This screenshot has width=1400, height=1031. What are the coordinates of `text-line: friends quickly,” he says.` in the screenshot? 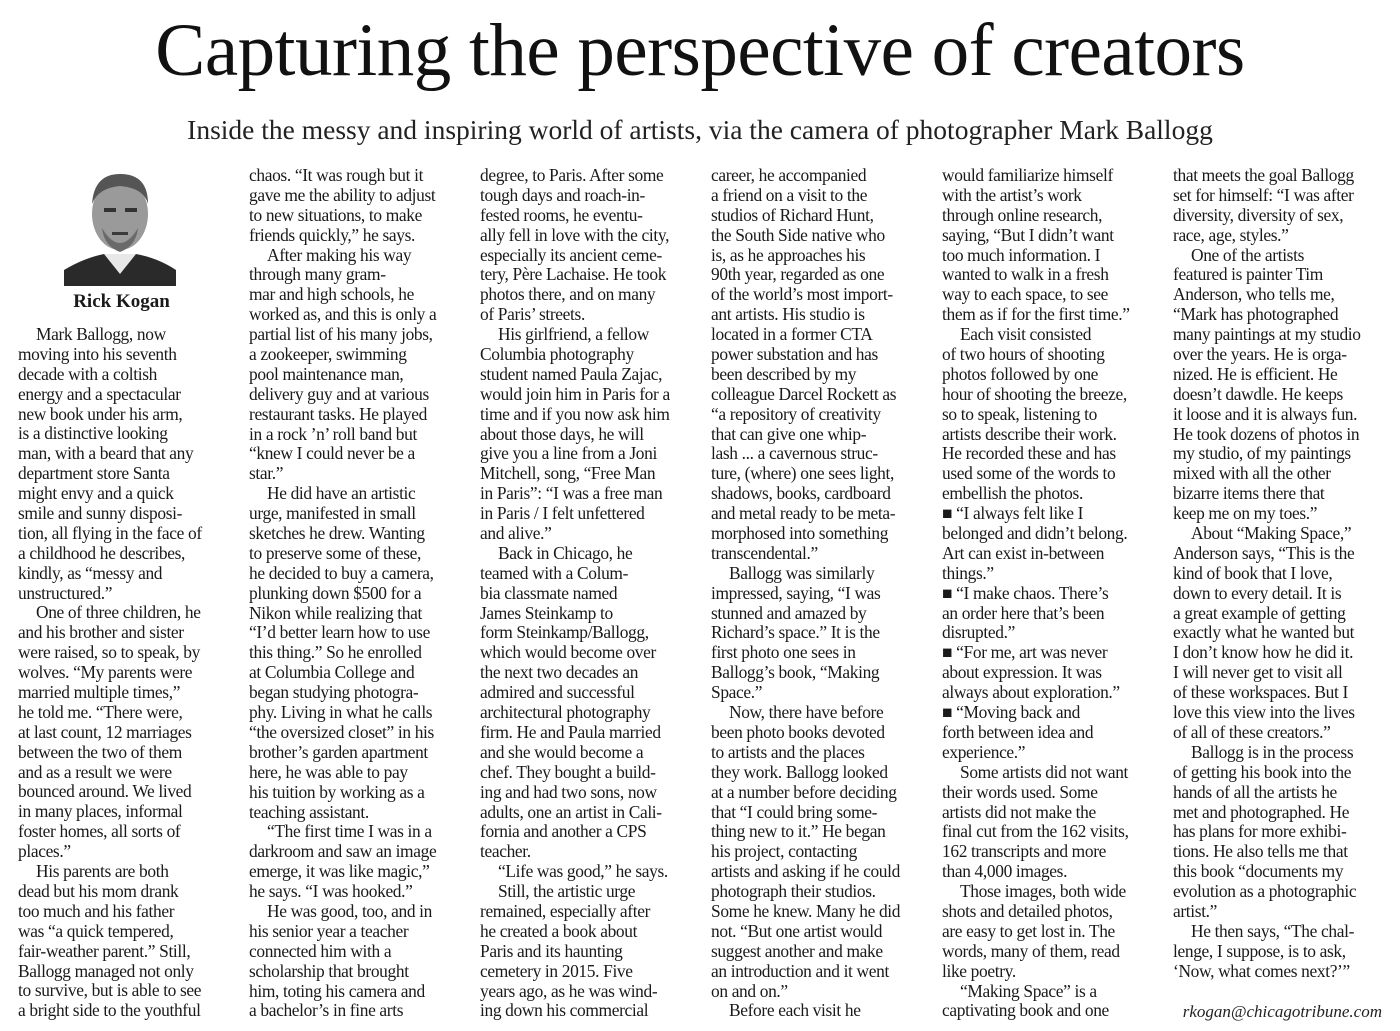 It's located at (332, 234).